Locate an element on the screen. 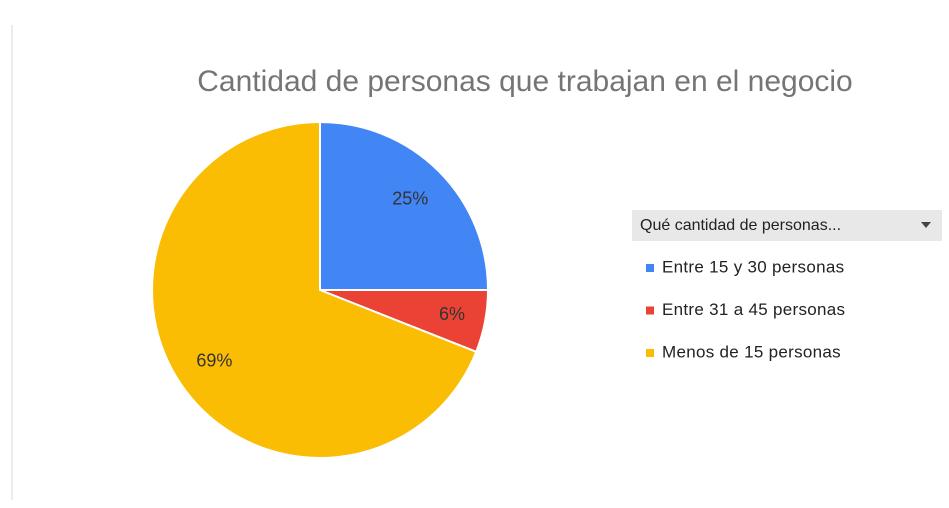 This screenshot has width=949, height=508. legend-label: Entre 15 y 30 personas is located at coordinates (753, 266).